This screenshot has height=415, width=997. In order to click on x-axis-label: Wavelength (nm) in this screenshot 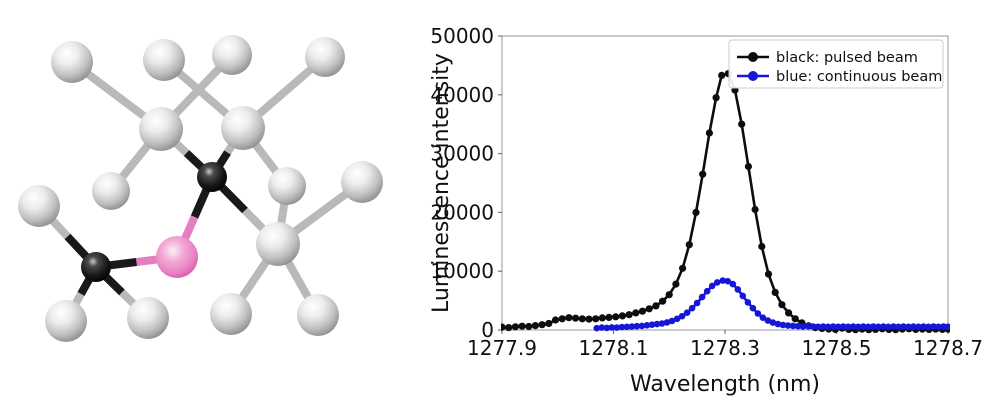, I will do `click(725, 384)`.